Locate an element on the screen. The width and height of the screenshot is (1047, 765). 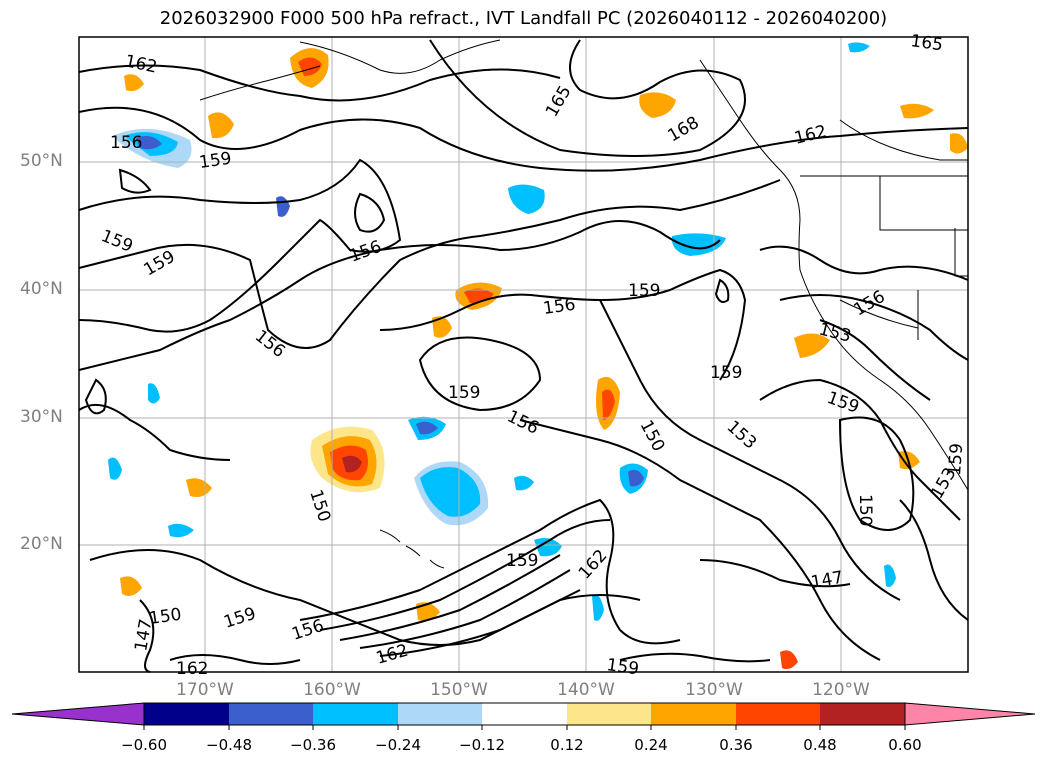
colorbar-max-extend is located at coordinates (970, 714).